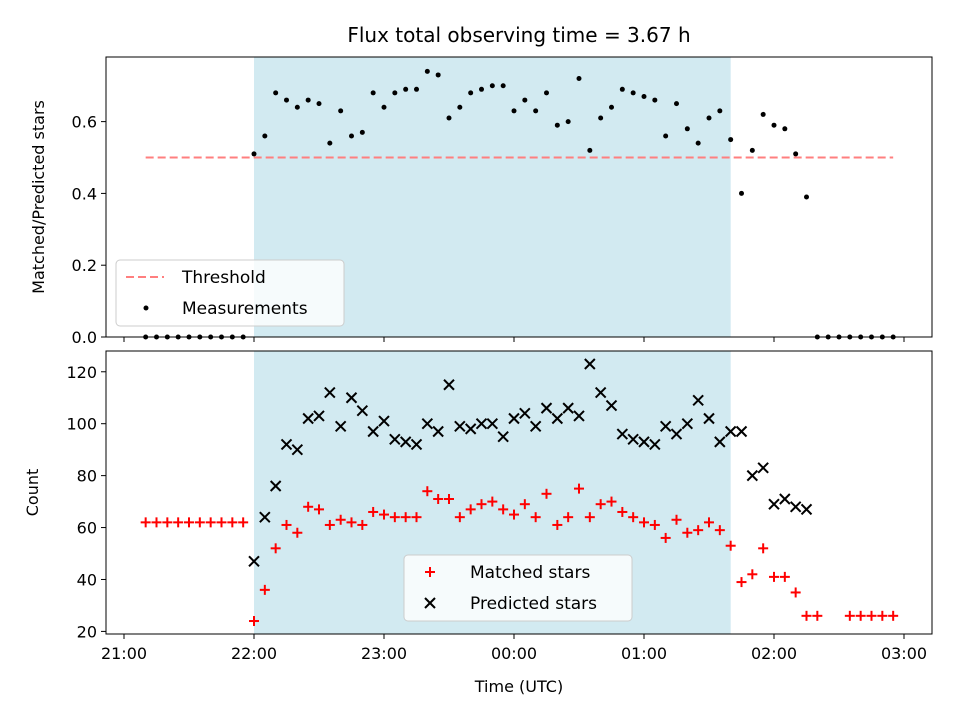 The width and height of the screenshot is (960, 720). What do you see at coordinates (84, 337) in the screenshot?
I see `y-tick-label: 0.0` at bounding box center [84, 337].